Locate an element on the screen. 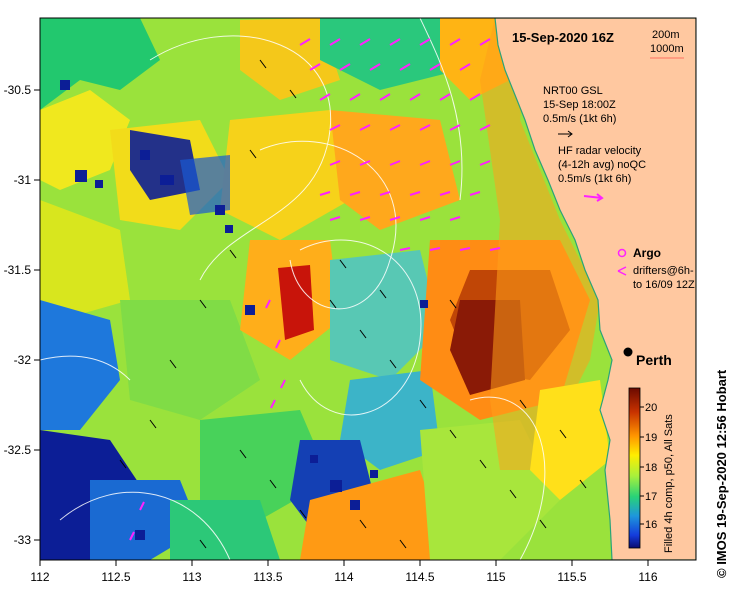 The width and height of the screenshot is (739, 592). colorbar-tick-label: 18 is located at coordinates (651, 468).